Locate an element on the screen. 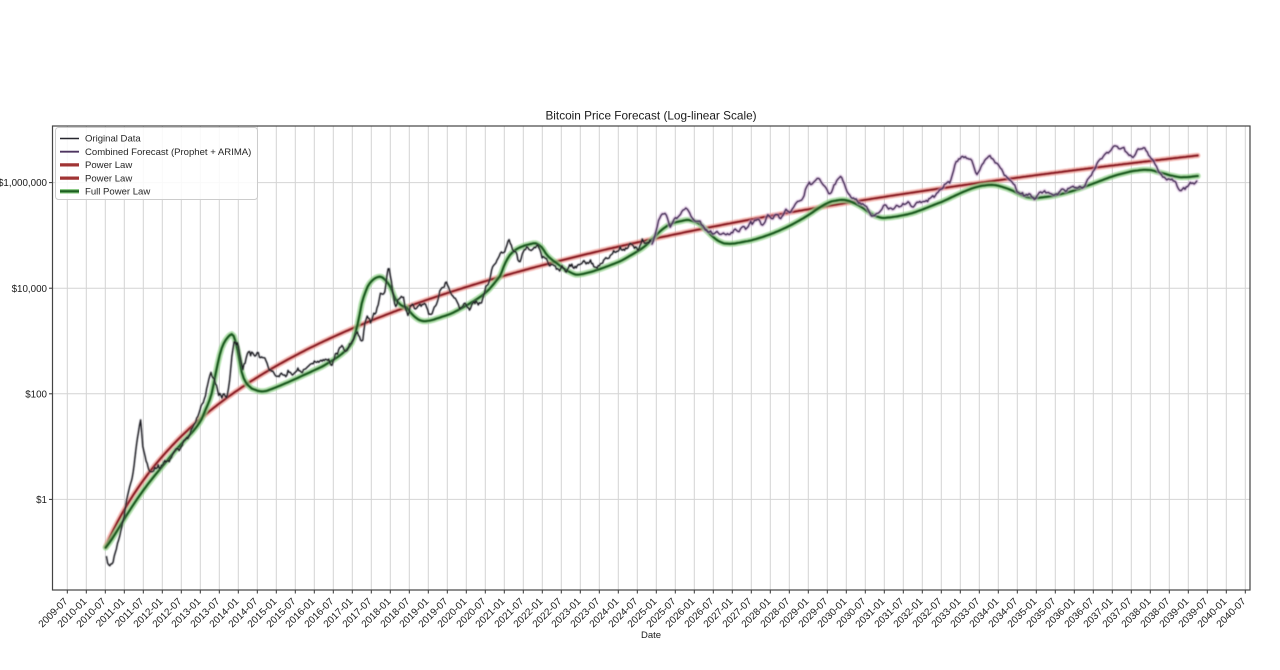  svg-text: $1,000,000 is located at coordinates (24, 183).